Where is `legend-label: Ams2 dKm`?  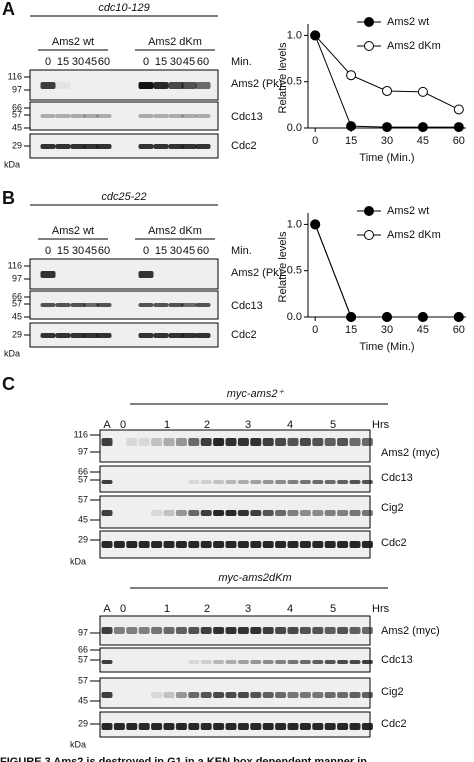
legend-label: Ams2 dKm is located at coordinates (414, 46).